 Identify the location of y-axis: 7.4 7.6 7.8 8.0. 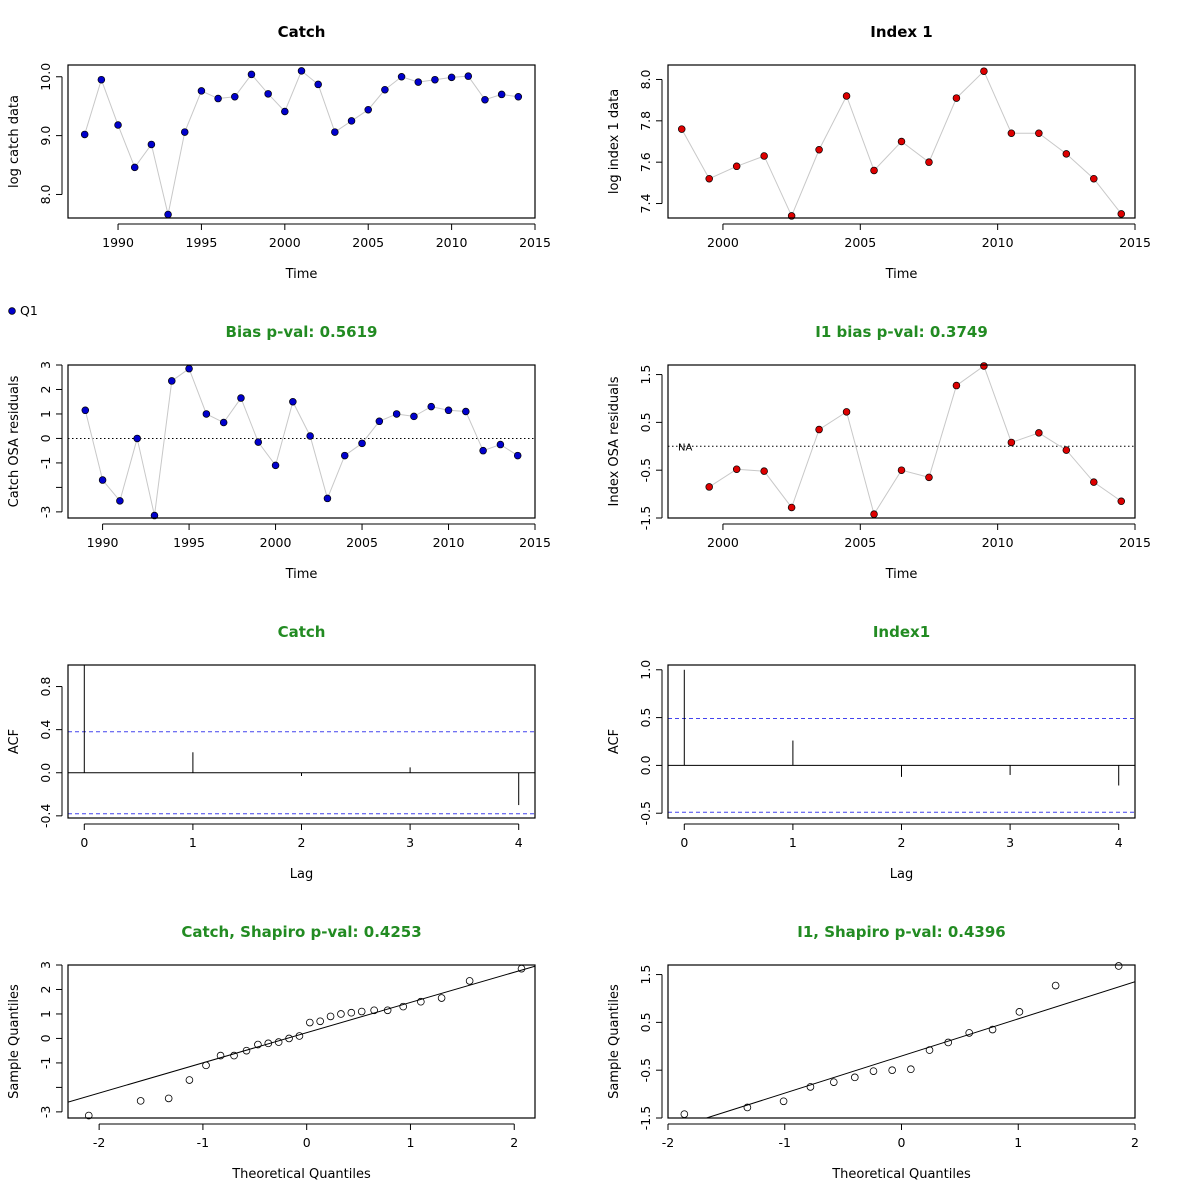
(650, 141).